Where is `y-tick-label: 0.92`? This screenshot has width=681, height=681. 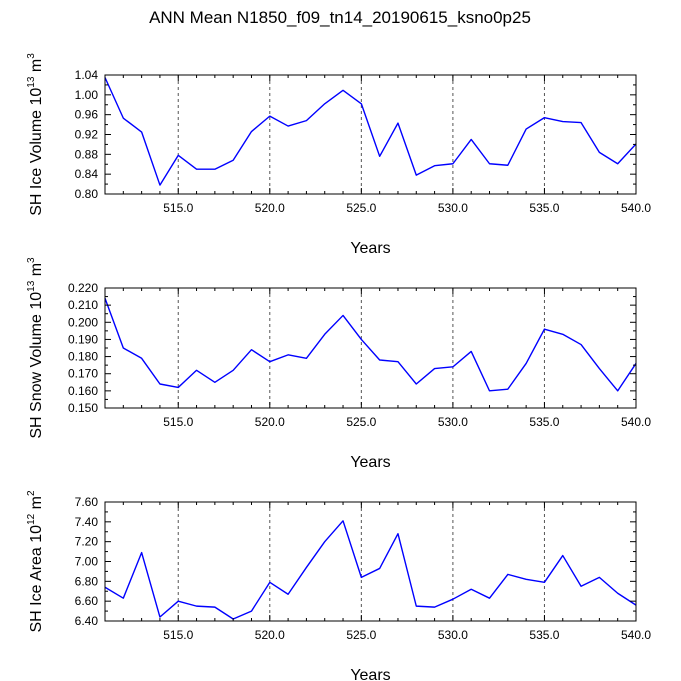
y-tick-label: 0.92 is located at coordinates (87, 135).